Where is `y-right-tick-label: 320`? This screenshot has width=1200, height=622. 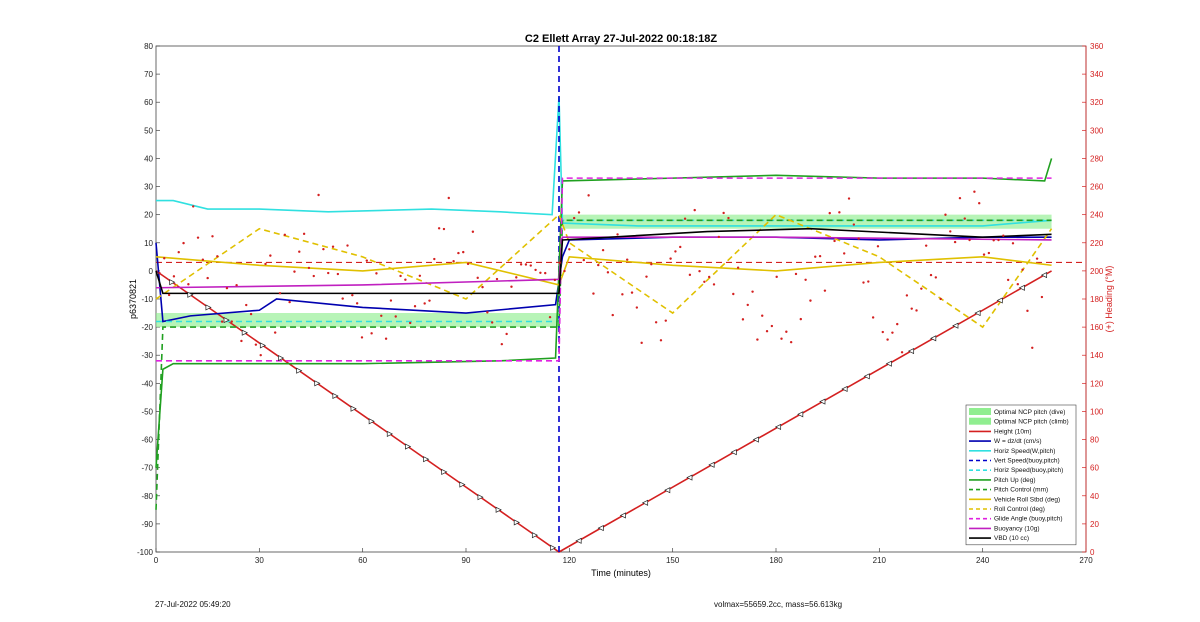 y-right-tick-label: 320 is located at coordinates (1097, 102).